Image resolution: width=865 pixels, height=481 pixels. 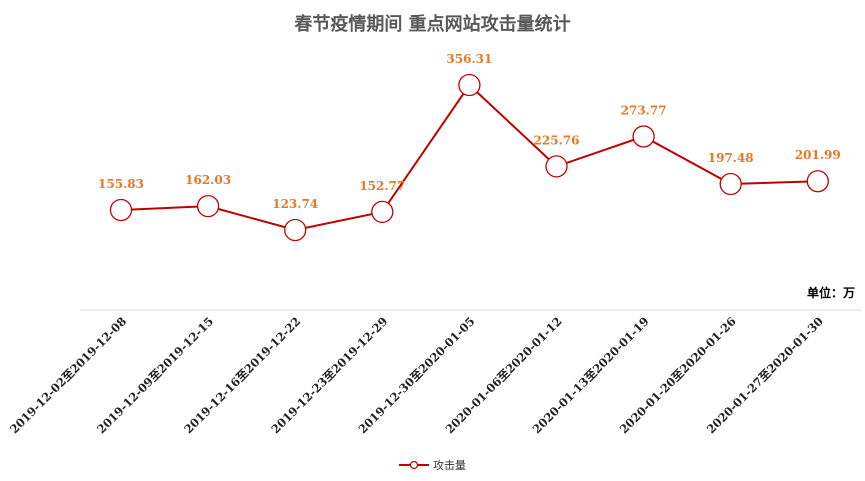 What do you see at coordinates (414, 465) in the screenshot?
I see `legend-line-marker-icon` at bounding box center [414, 465].